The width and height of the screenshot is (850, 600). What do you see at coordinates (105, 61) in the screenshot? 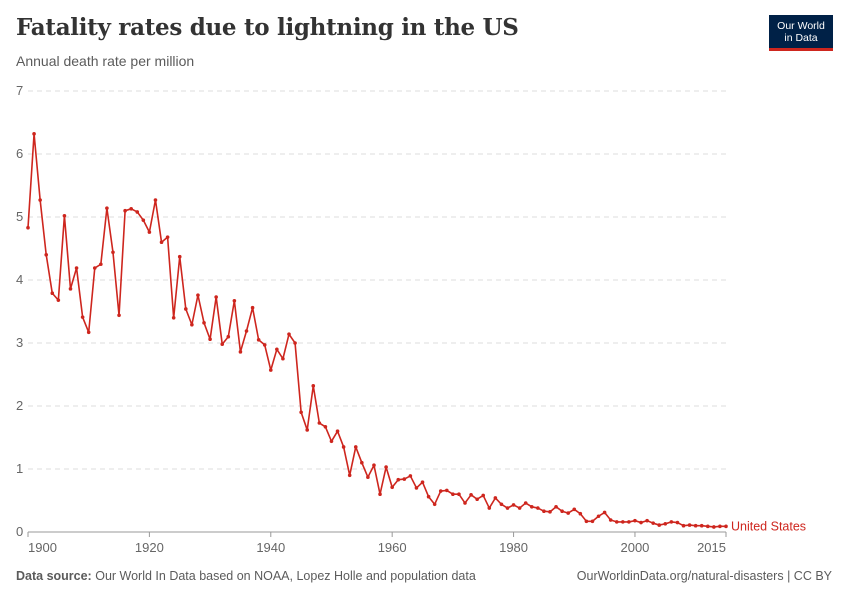
I see `chart-subtitle: Annual death rate per million` at bounding box center [105, 61].